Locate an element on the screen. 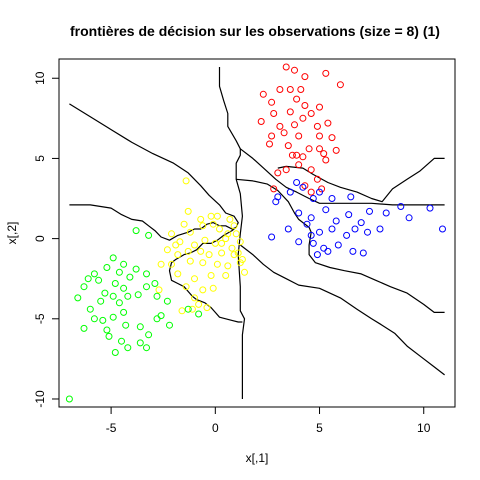 Image resolution: width=480 pixels, height=480 pixels. x-tick-label: 10 is located at coordinates (424, 428).